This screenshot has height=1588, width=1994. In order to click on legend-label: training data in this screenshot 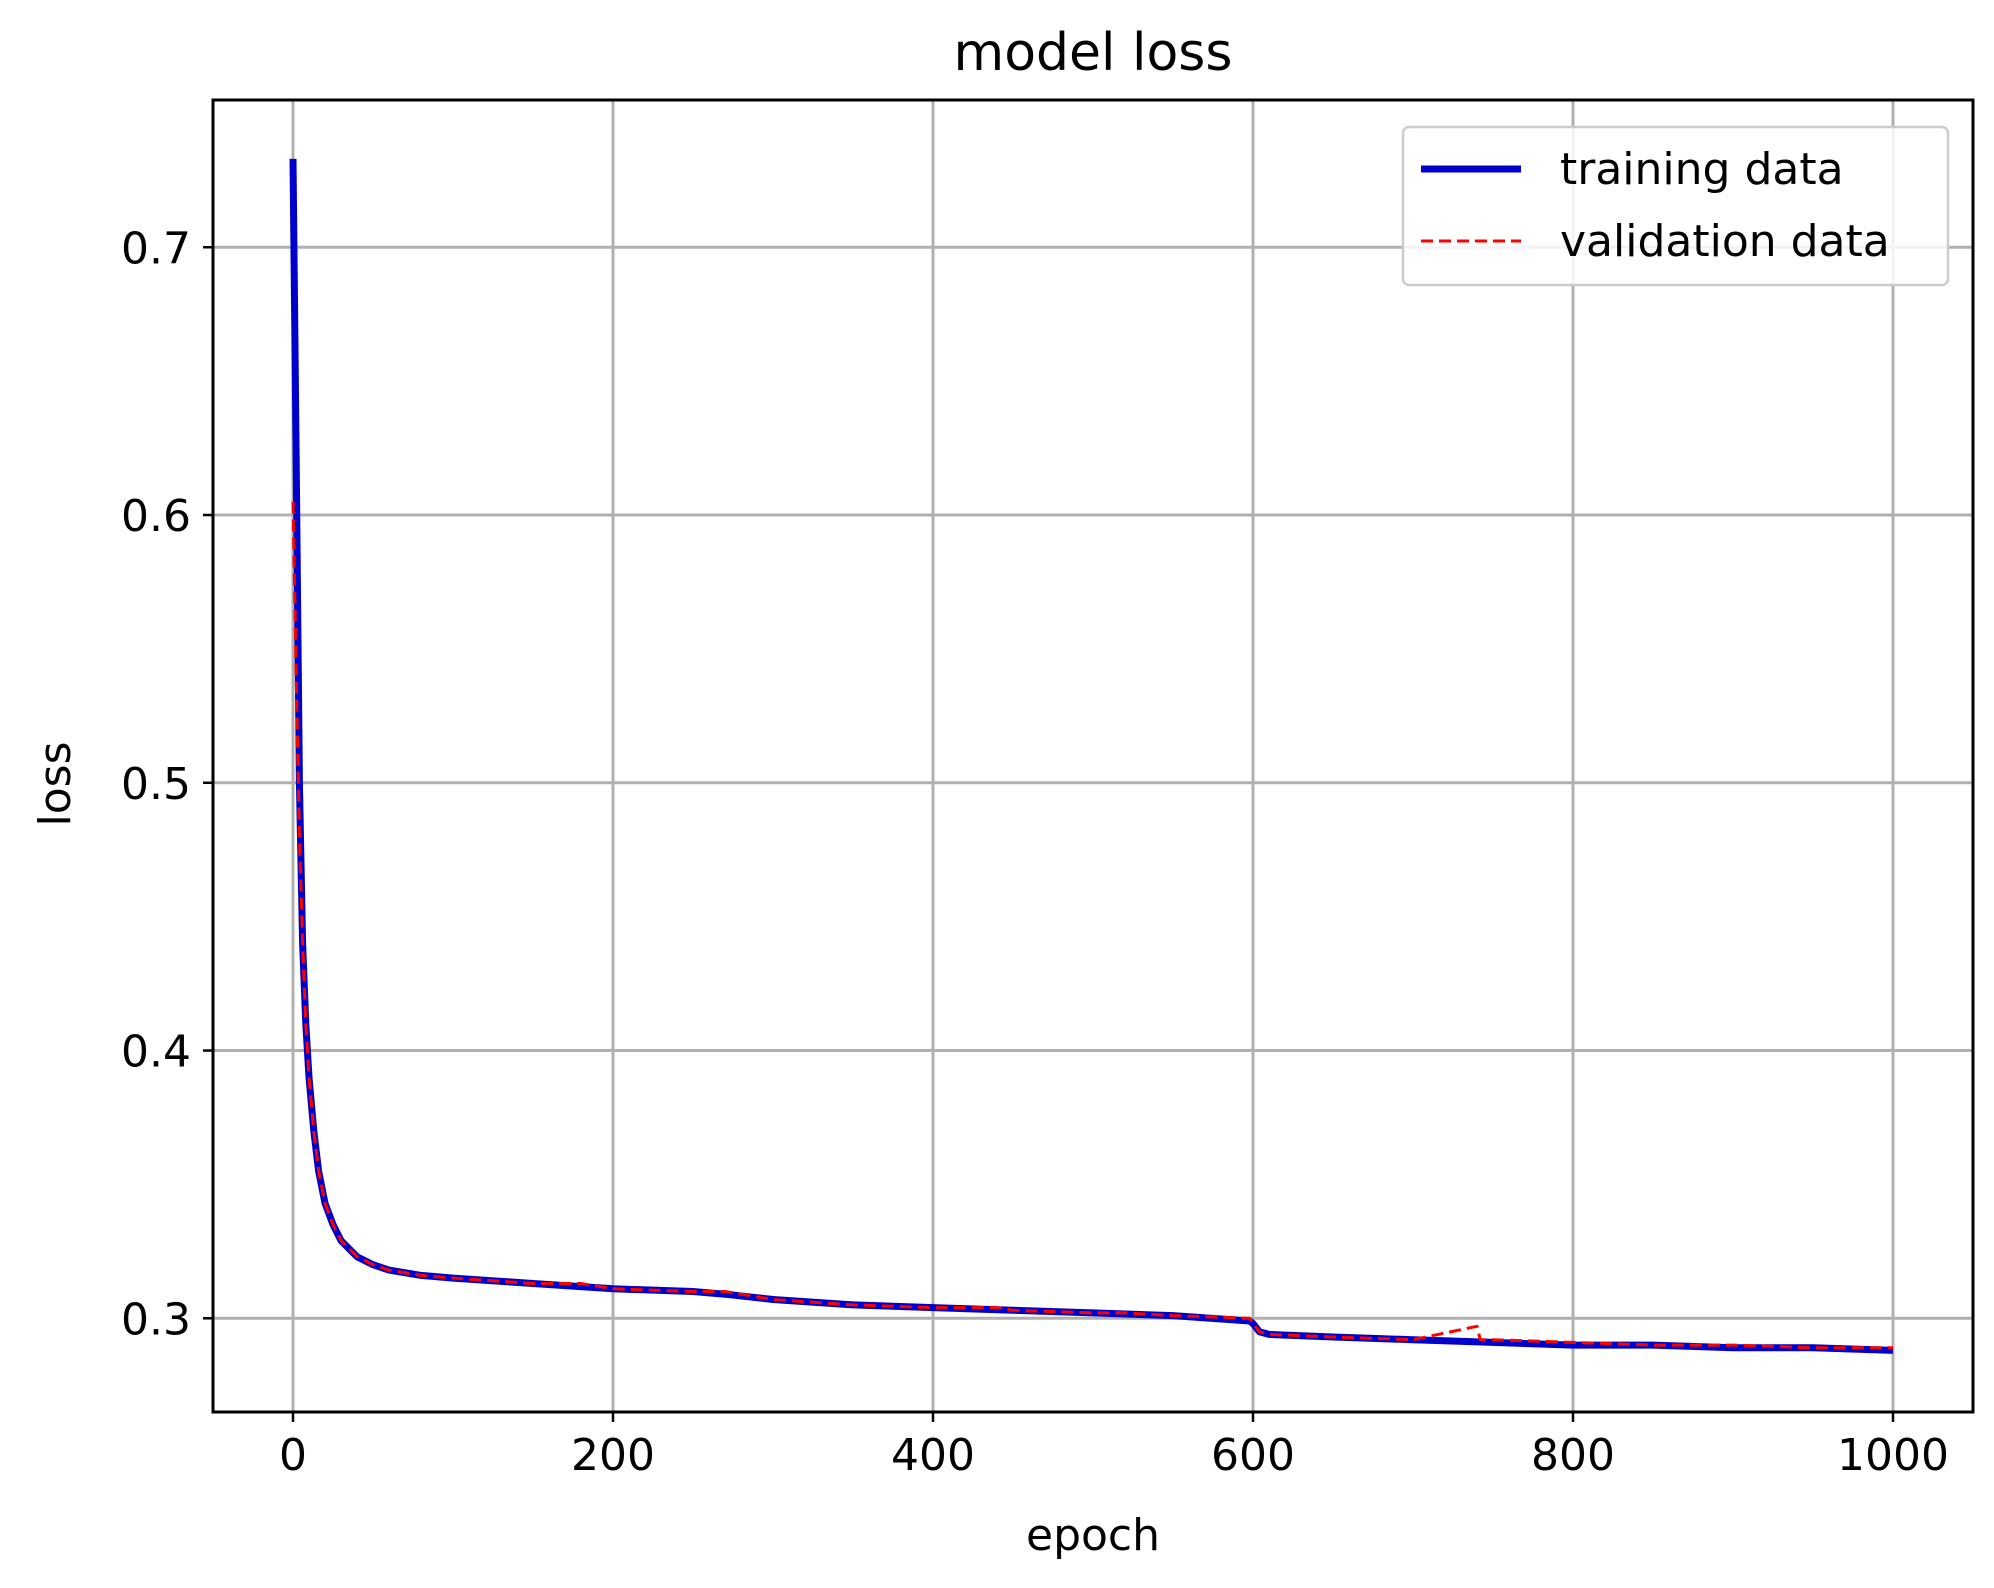, I will do `click(1702, 169)`.